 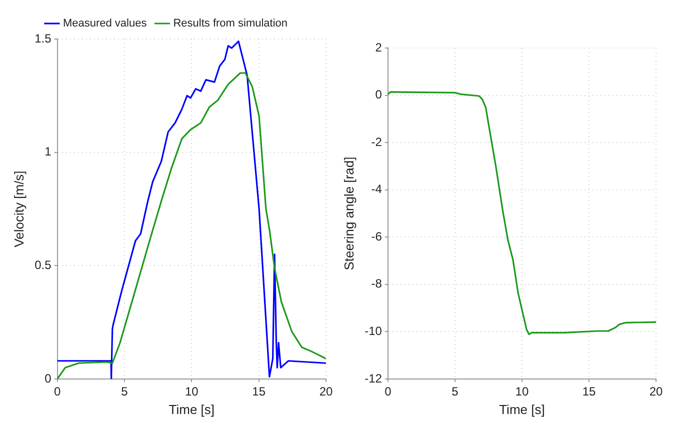 What do you see at coordinates (376, 236) in the screenshot?
I see `y-tick-label: -6` at bounding box center [376, 236].